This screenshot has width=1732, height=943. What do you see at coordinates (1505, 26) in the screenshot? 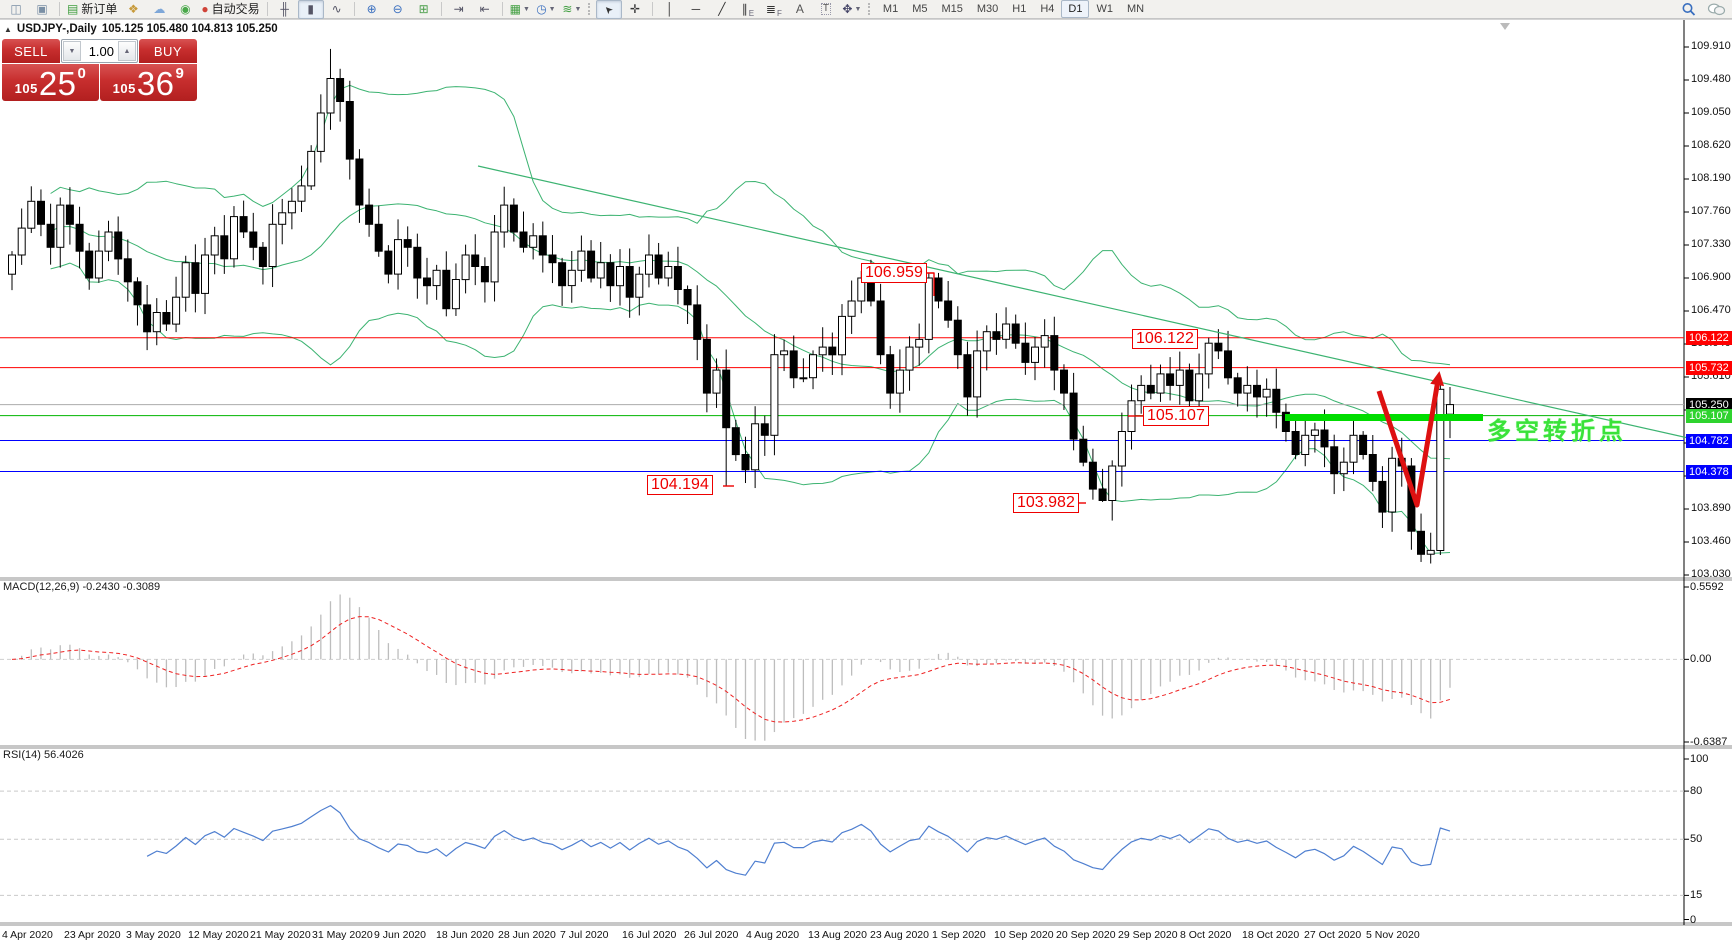
I see `chart-shift-marker` at bounding box center [1505, 26].